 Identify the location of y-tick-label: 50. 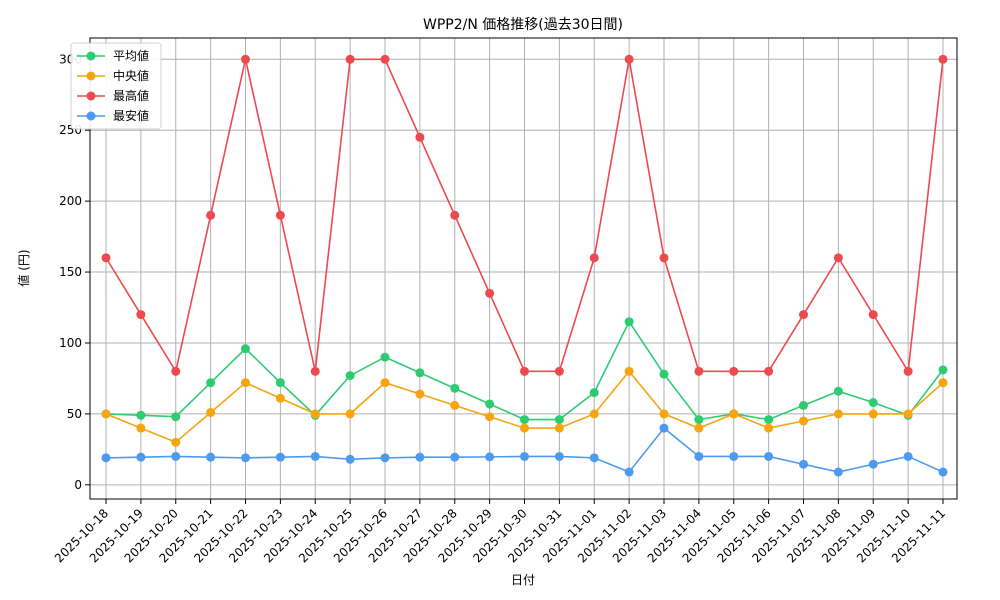
(74, 414).